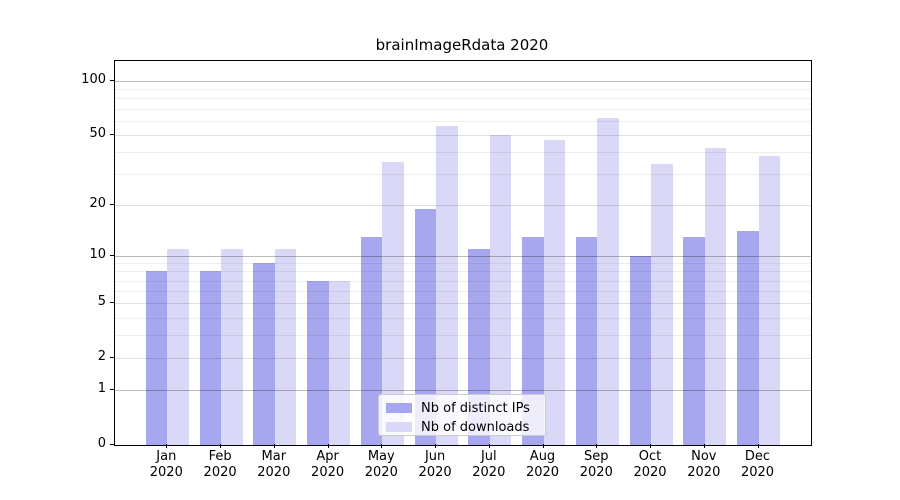 The height and width of the screenshot is (500, 900). I want to click on y-tick-label-2: 2, so click(101, 356).